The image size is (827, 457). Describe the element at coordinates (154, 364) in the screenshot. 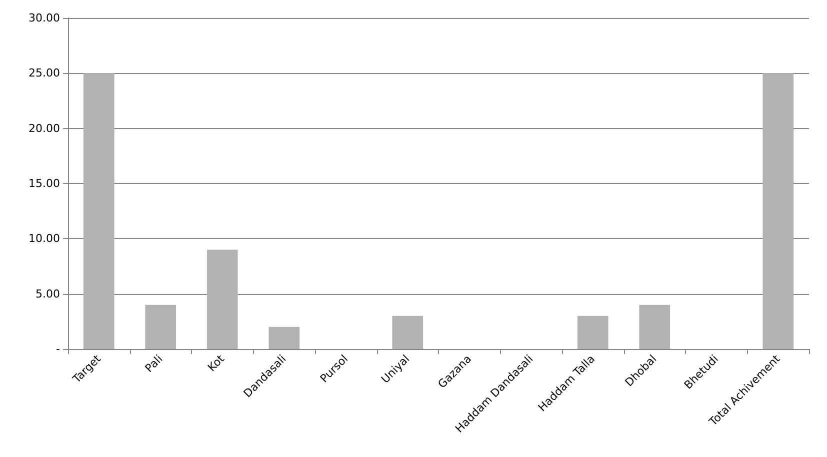

I see `x-tick-label: Pali` at that location.